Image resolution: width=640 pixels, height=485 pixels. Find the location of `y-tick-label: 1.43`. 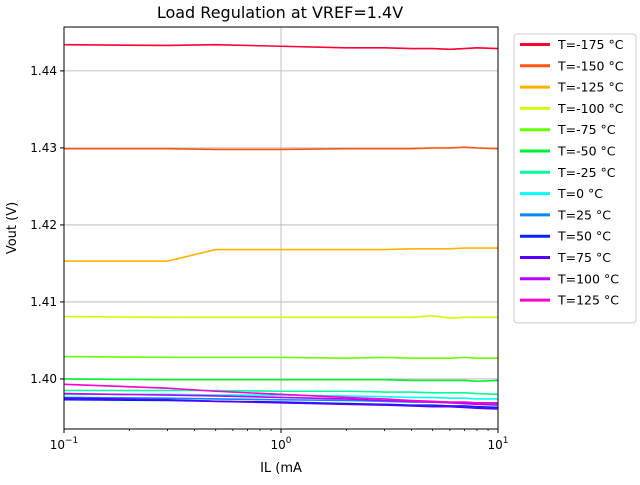

y-tick-label: 1.43 is located at coordinates (43, 148).